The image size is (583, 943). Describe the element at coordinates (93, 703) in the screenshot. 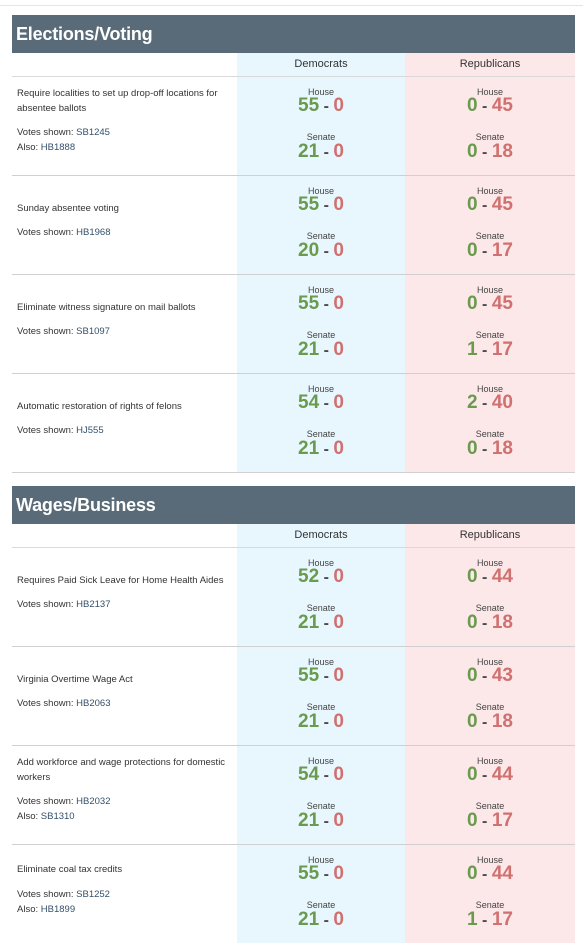

I see `bill-link: HB2063` at that location.